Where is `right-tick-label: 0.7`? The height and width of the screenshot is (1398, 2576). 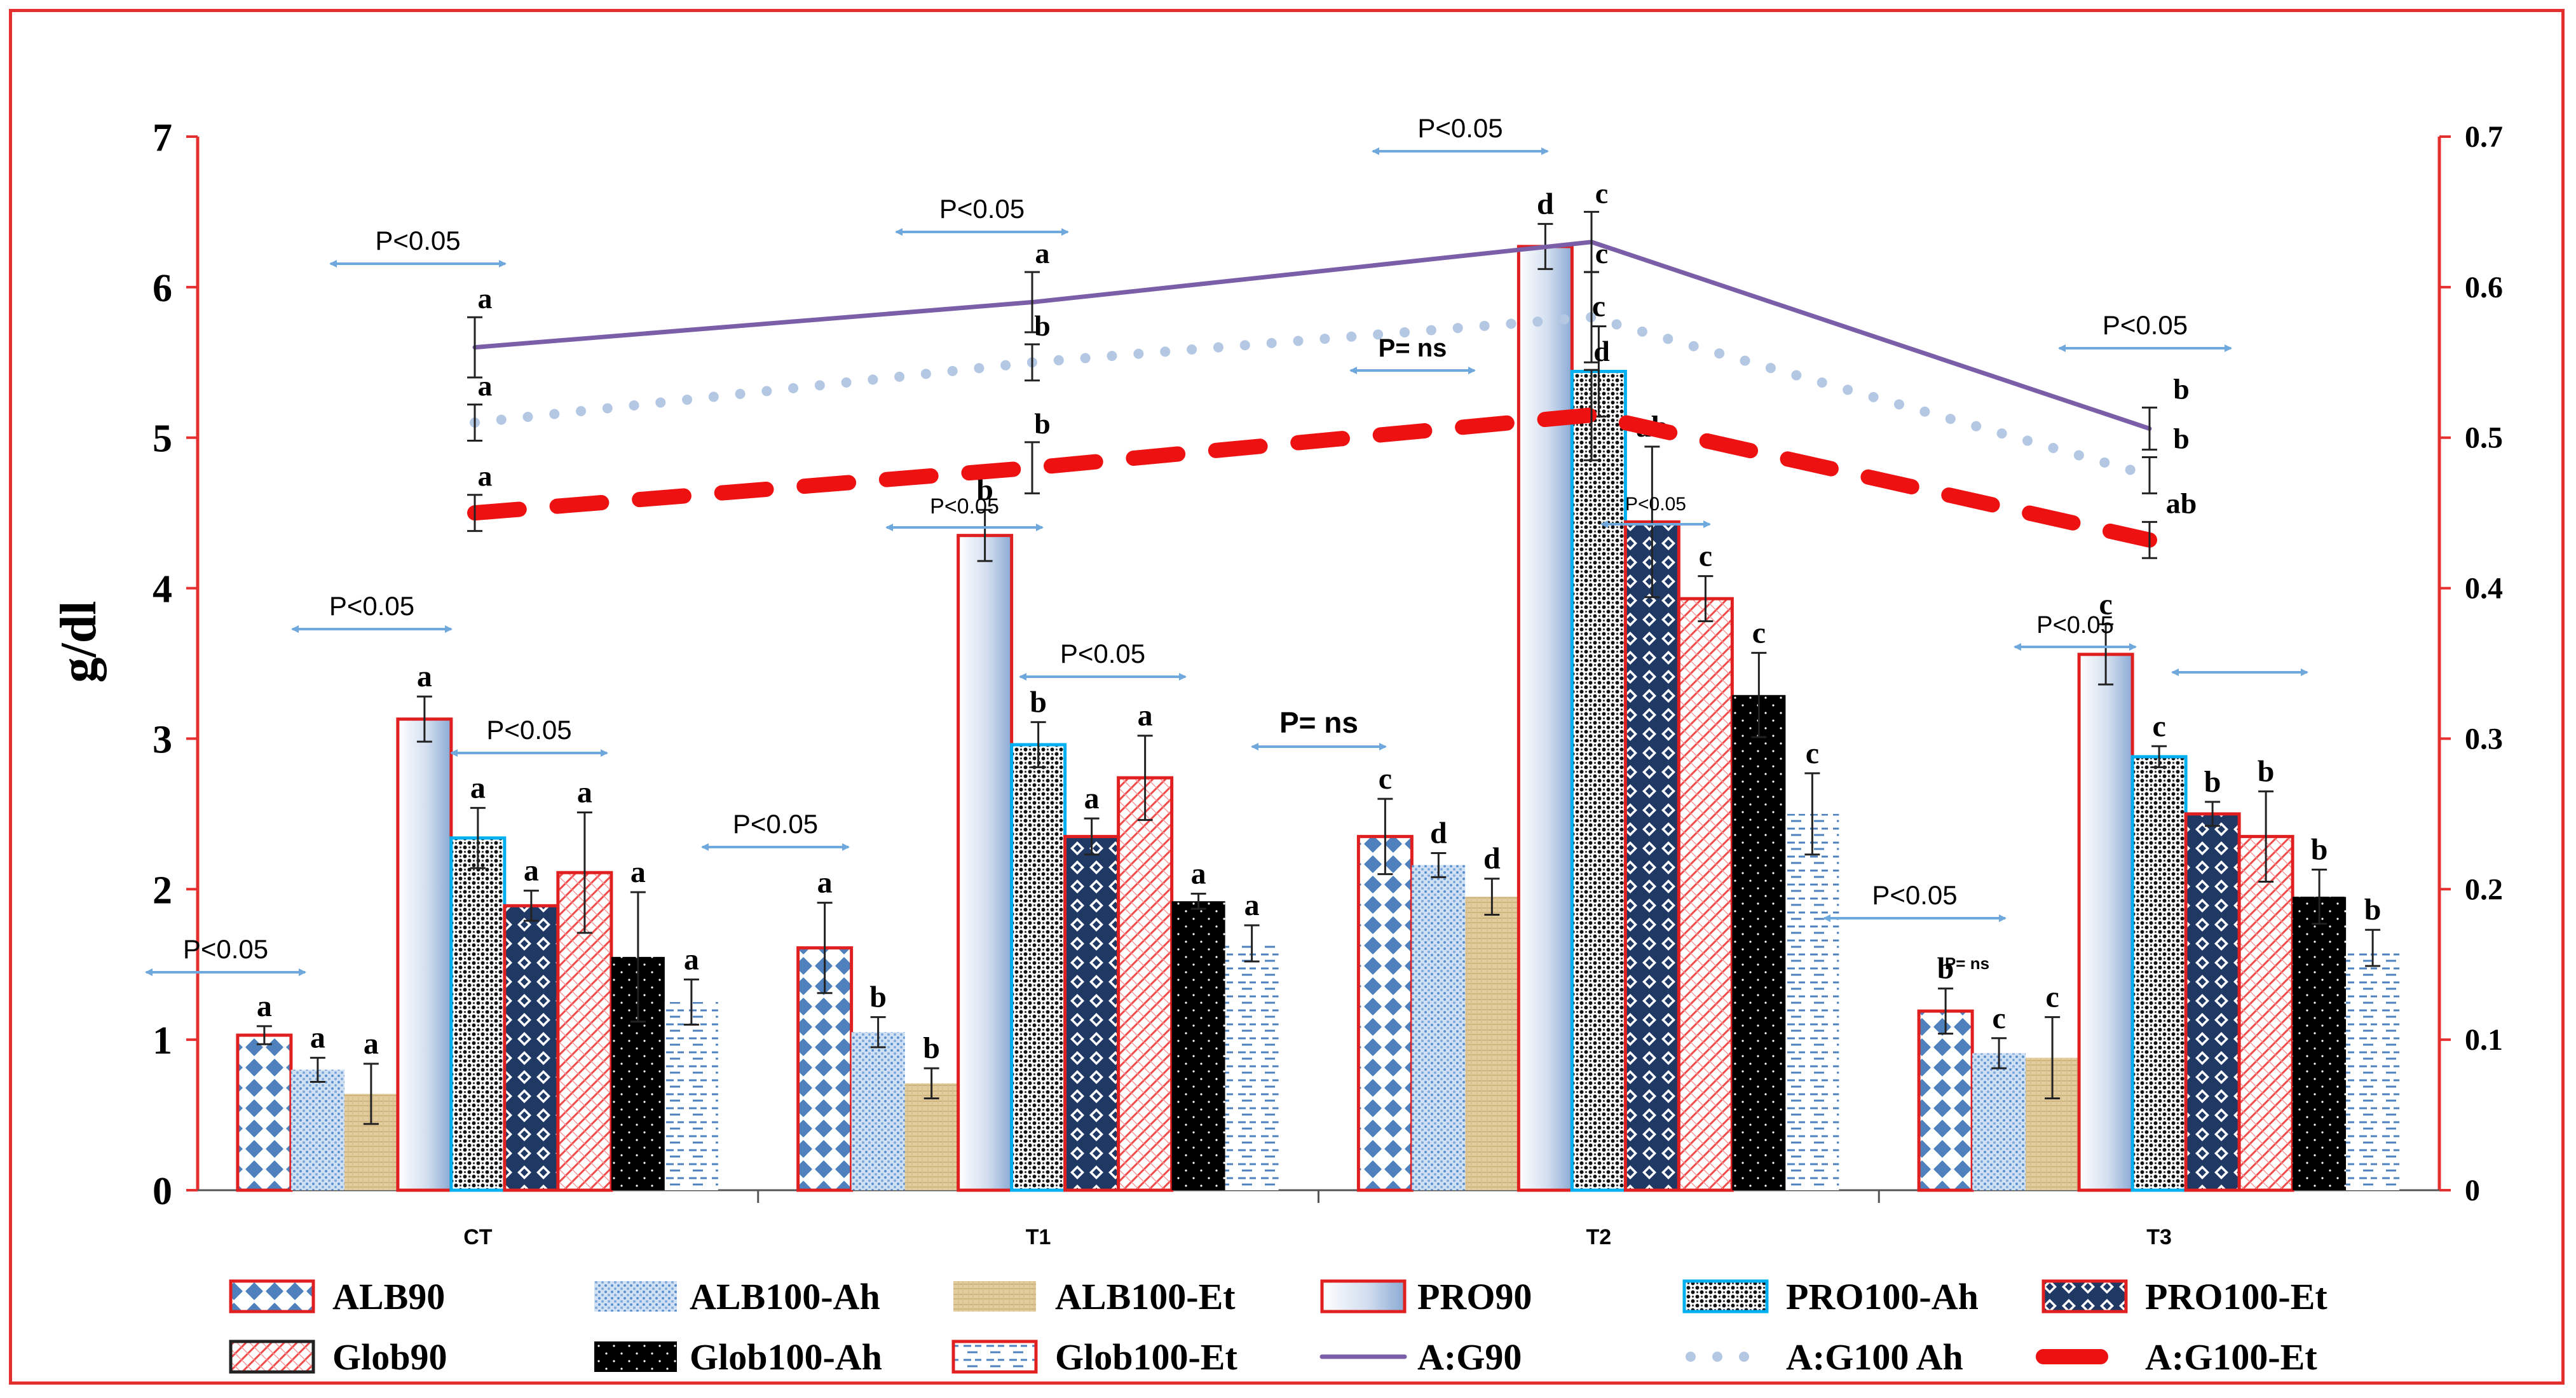 right-tick-label: 0.7 is located at coordinates (2484, 137).